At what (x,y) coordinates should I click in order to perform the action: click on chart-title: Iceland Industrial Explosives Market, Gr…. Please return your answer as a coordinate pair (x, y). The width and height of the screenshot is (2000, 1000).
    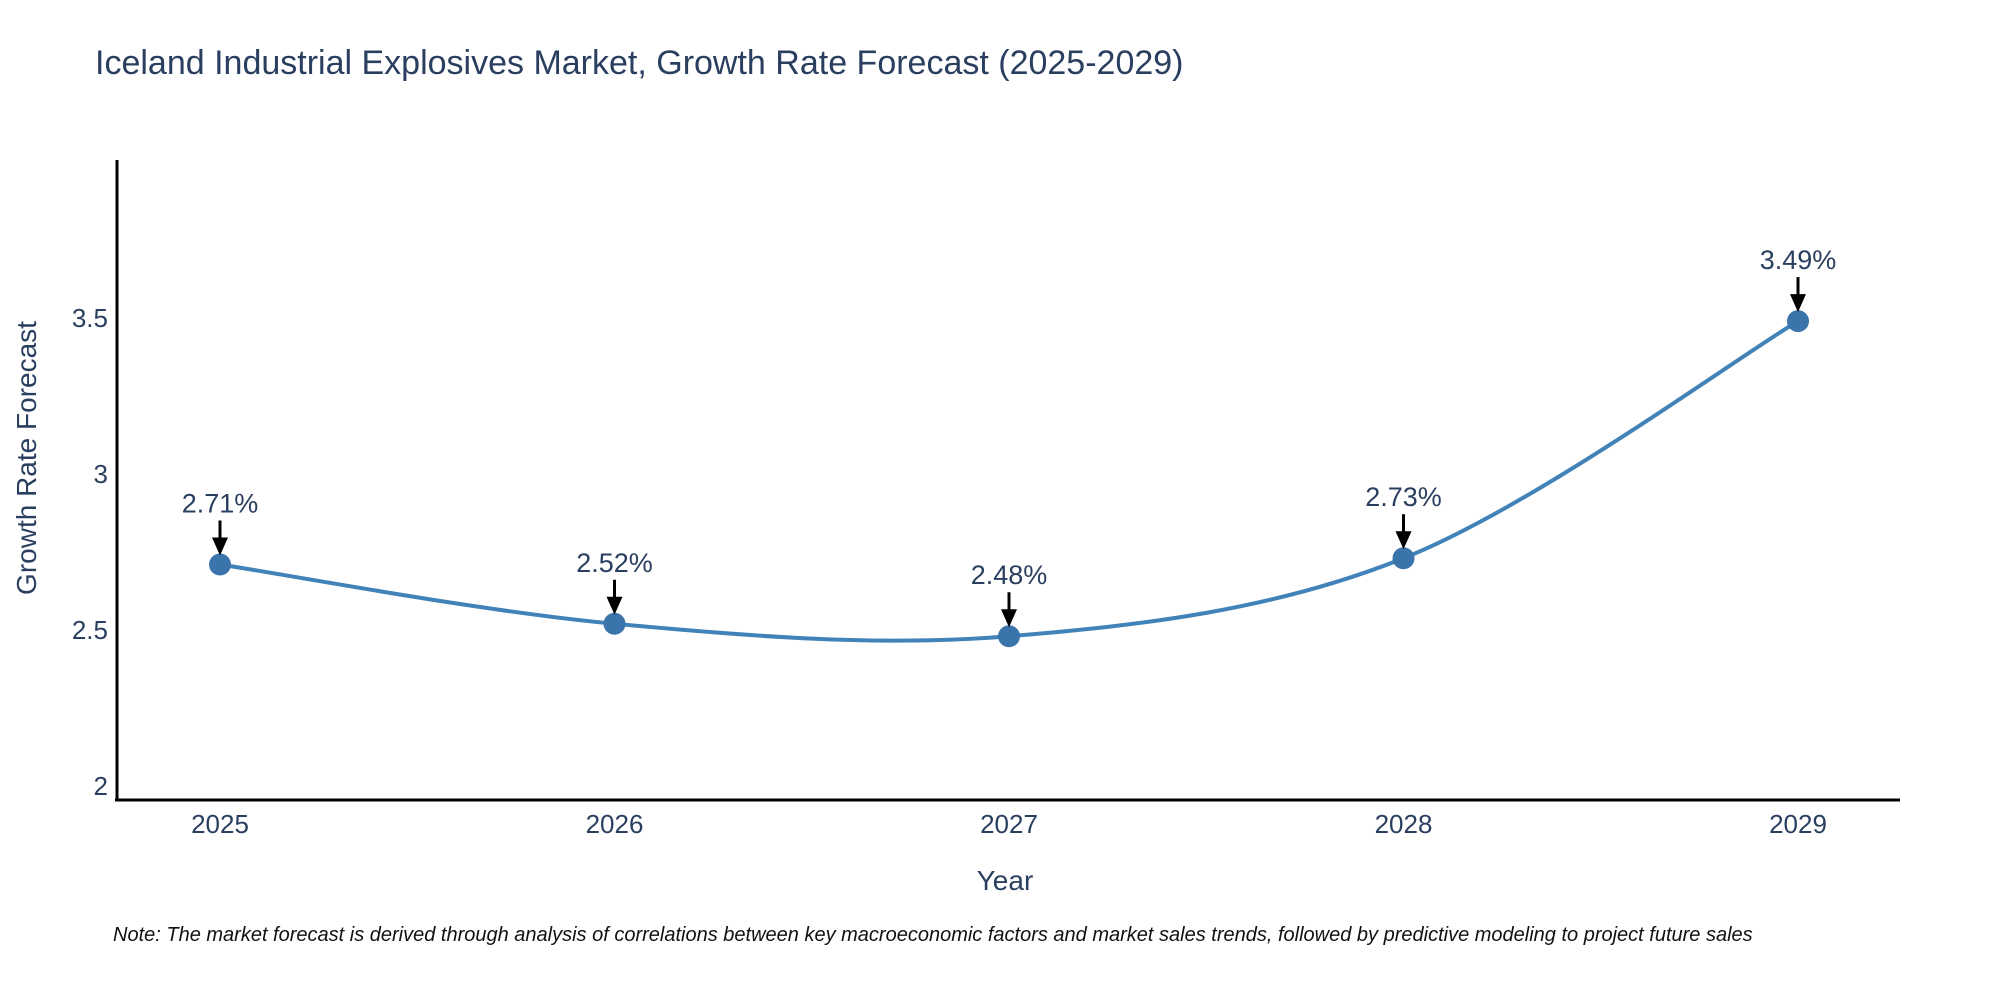
    Looking at the image, I should click on (639, 63).